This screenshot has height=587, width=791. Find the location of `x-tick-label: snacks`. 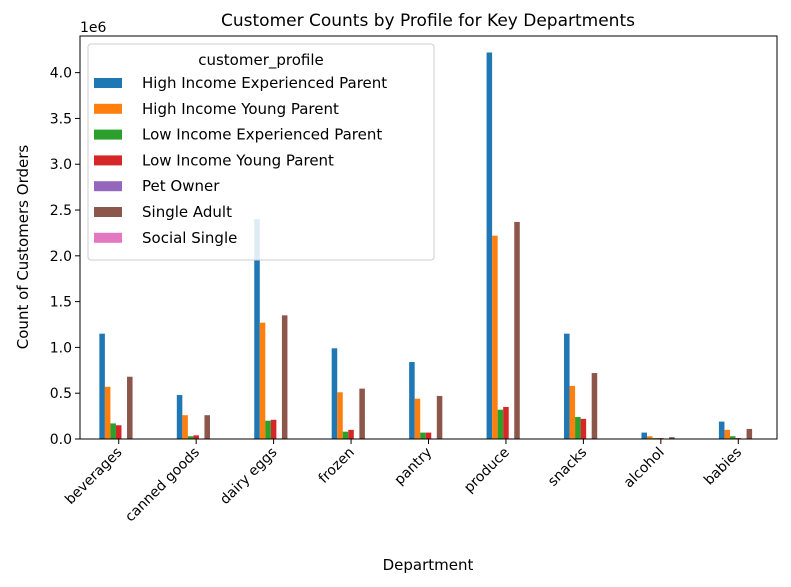

x-tick-label: snacks is located at coordinates (567, 467).